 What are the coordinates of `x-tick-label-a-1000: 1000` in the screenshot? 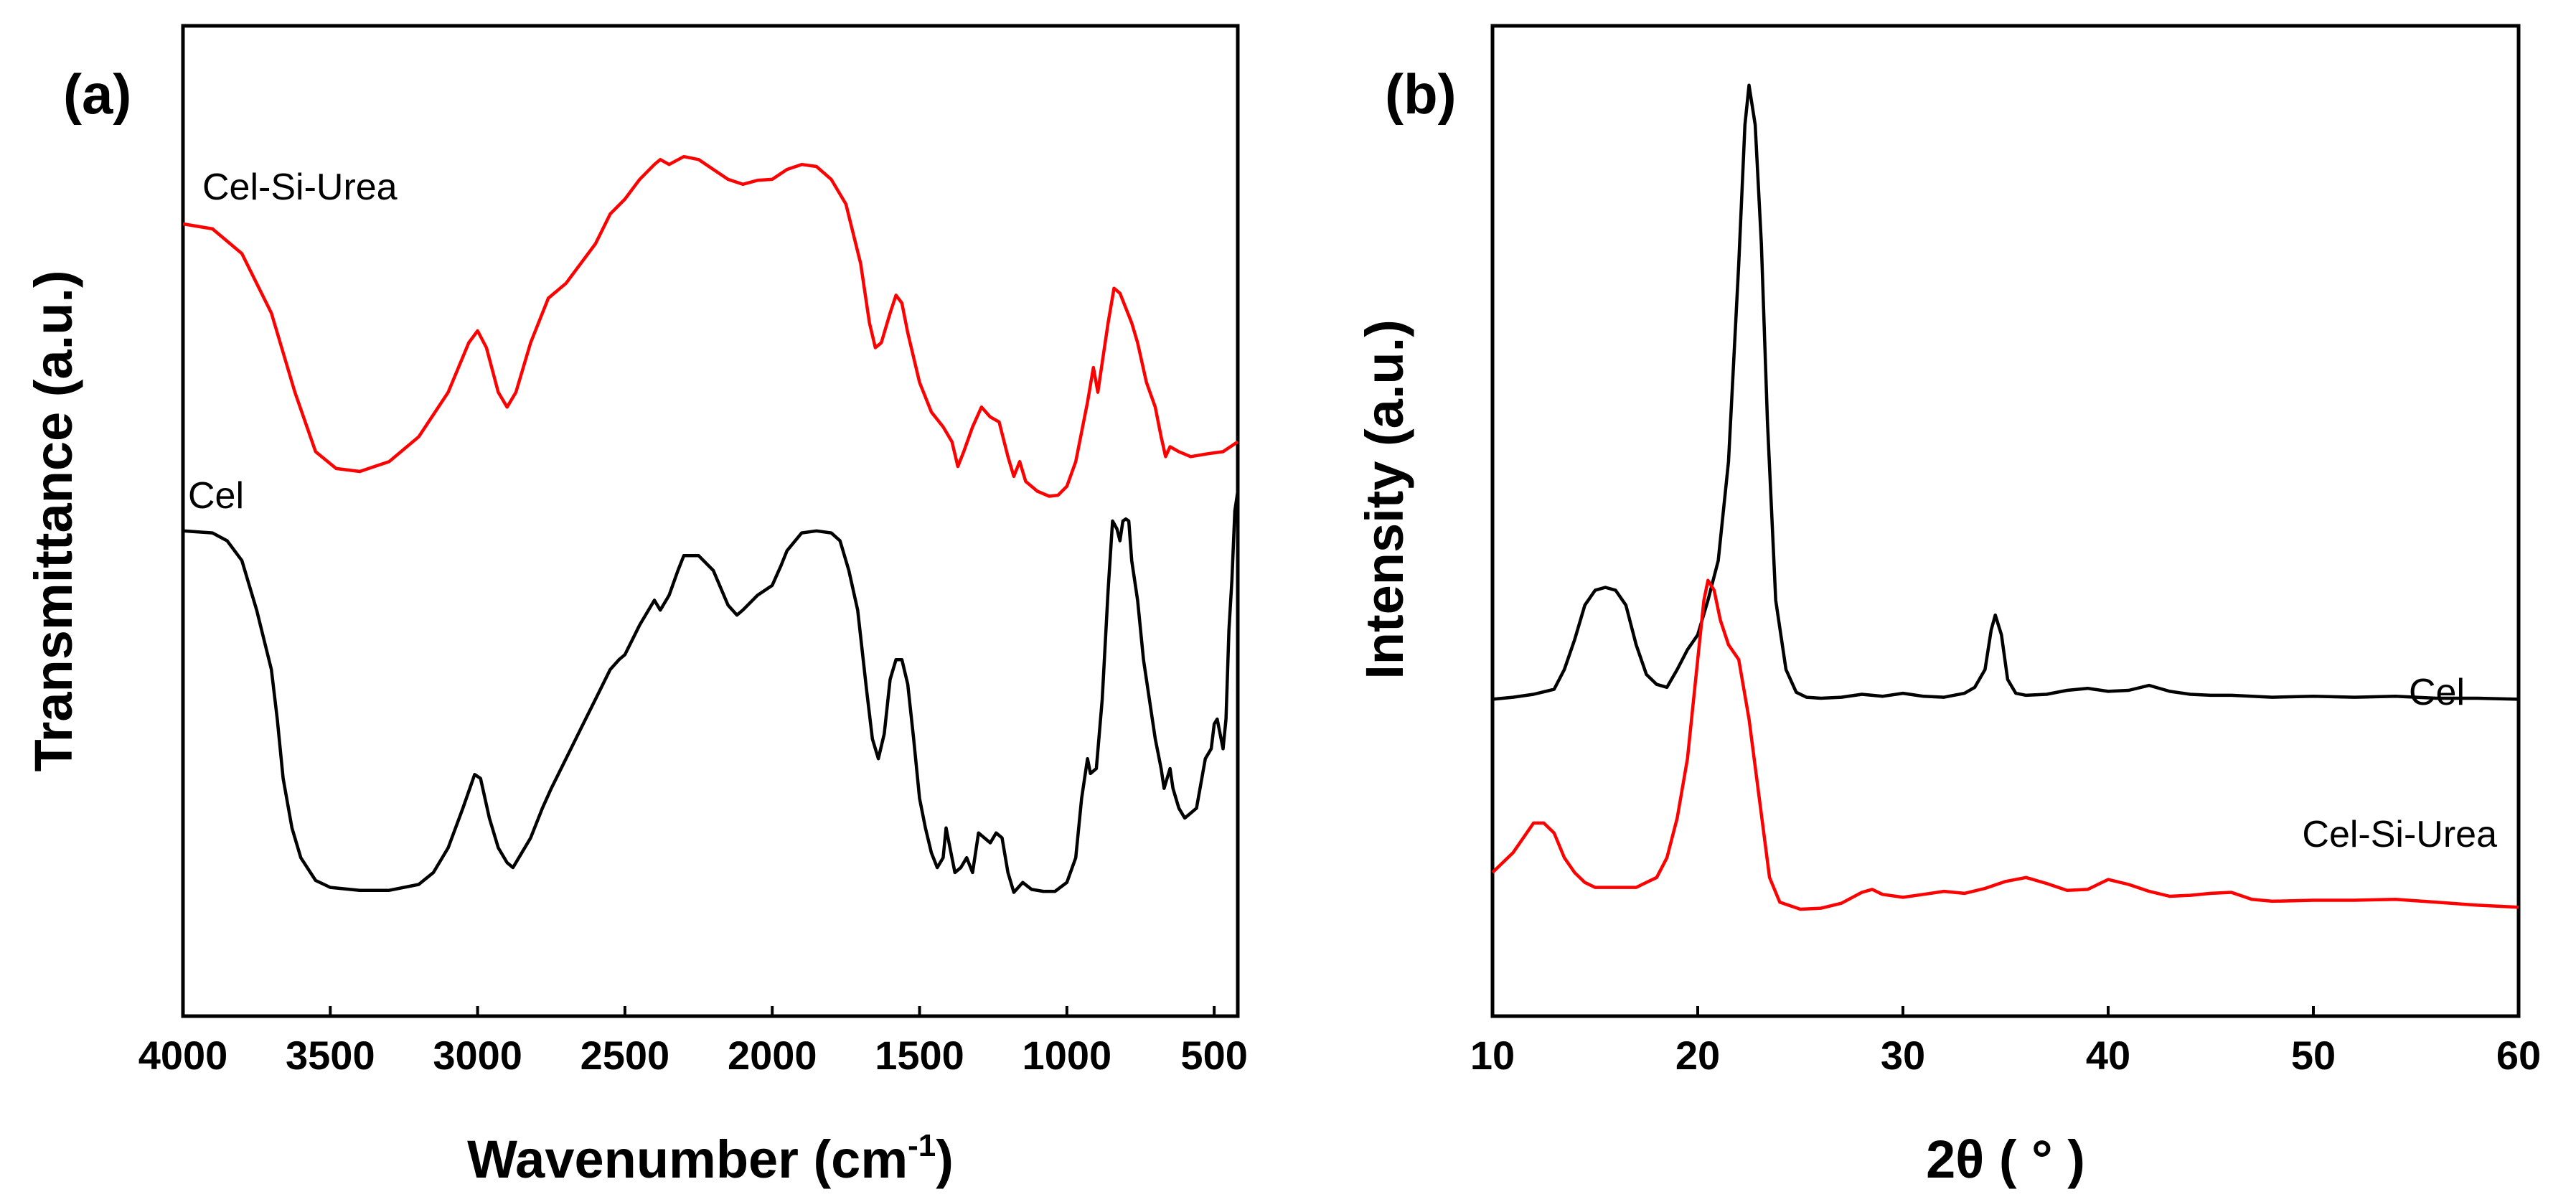 It's located at (1067, 1056).